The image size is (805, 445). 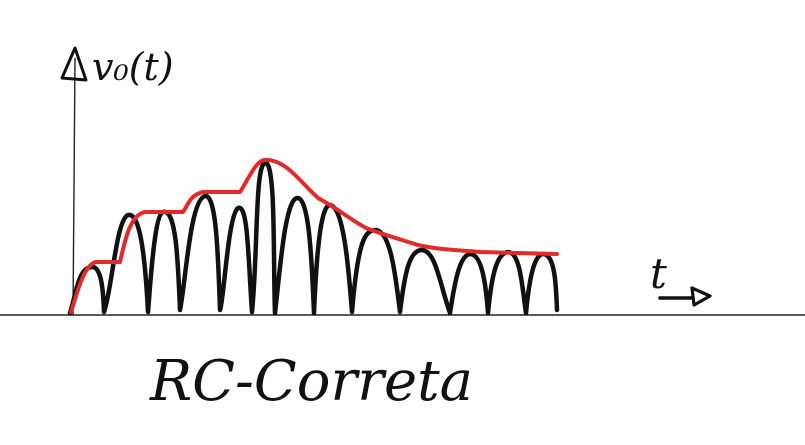 I want to click on caption-label: RC-Correta, so click(x=311, y=381).